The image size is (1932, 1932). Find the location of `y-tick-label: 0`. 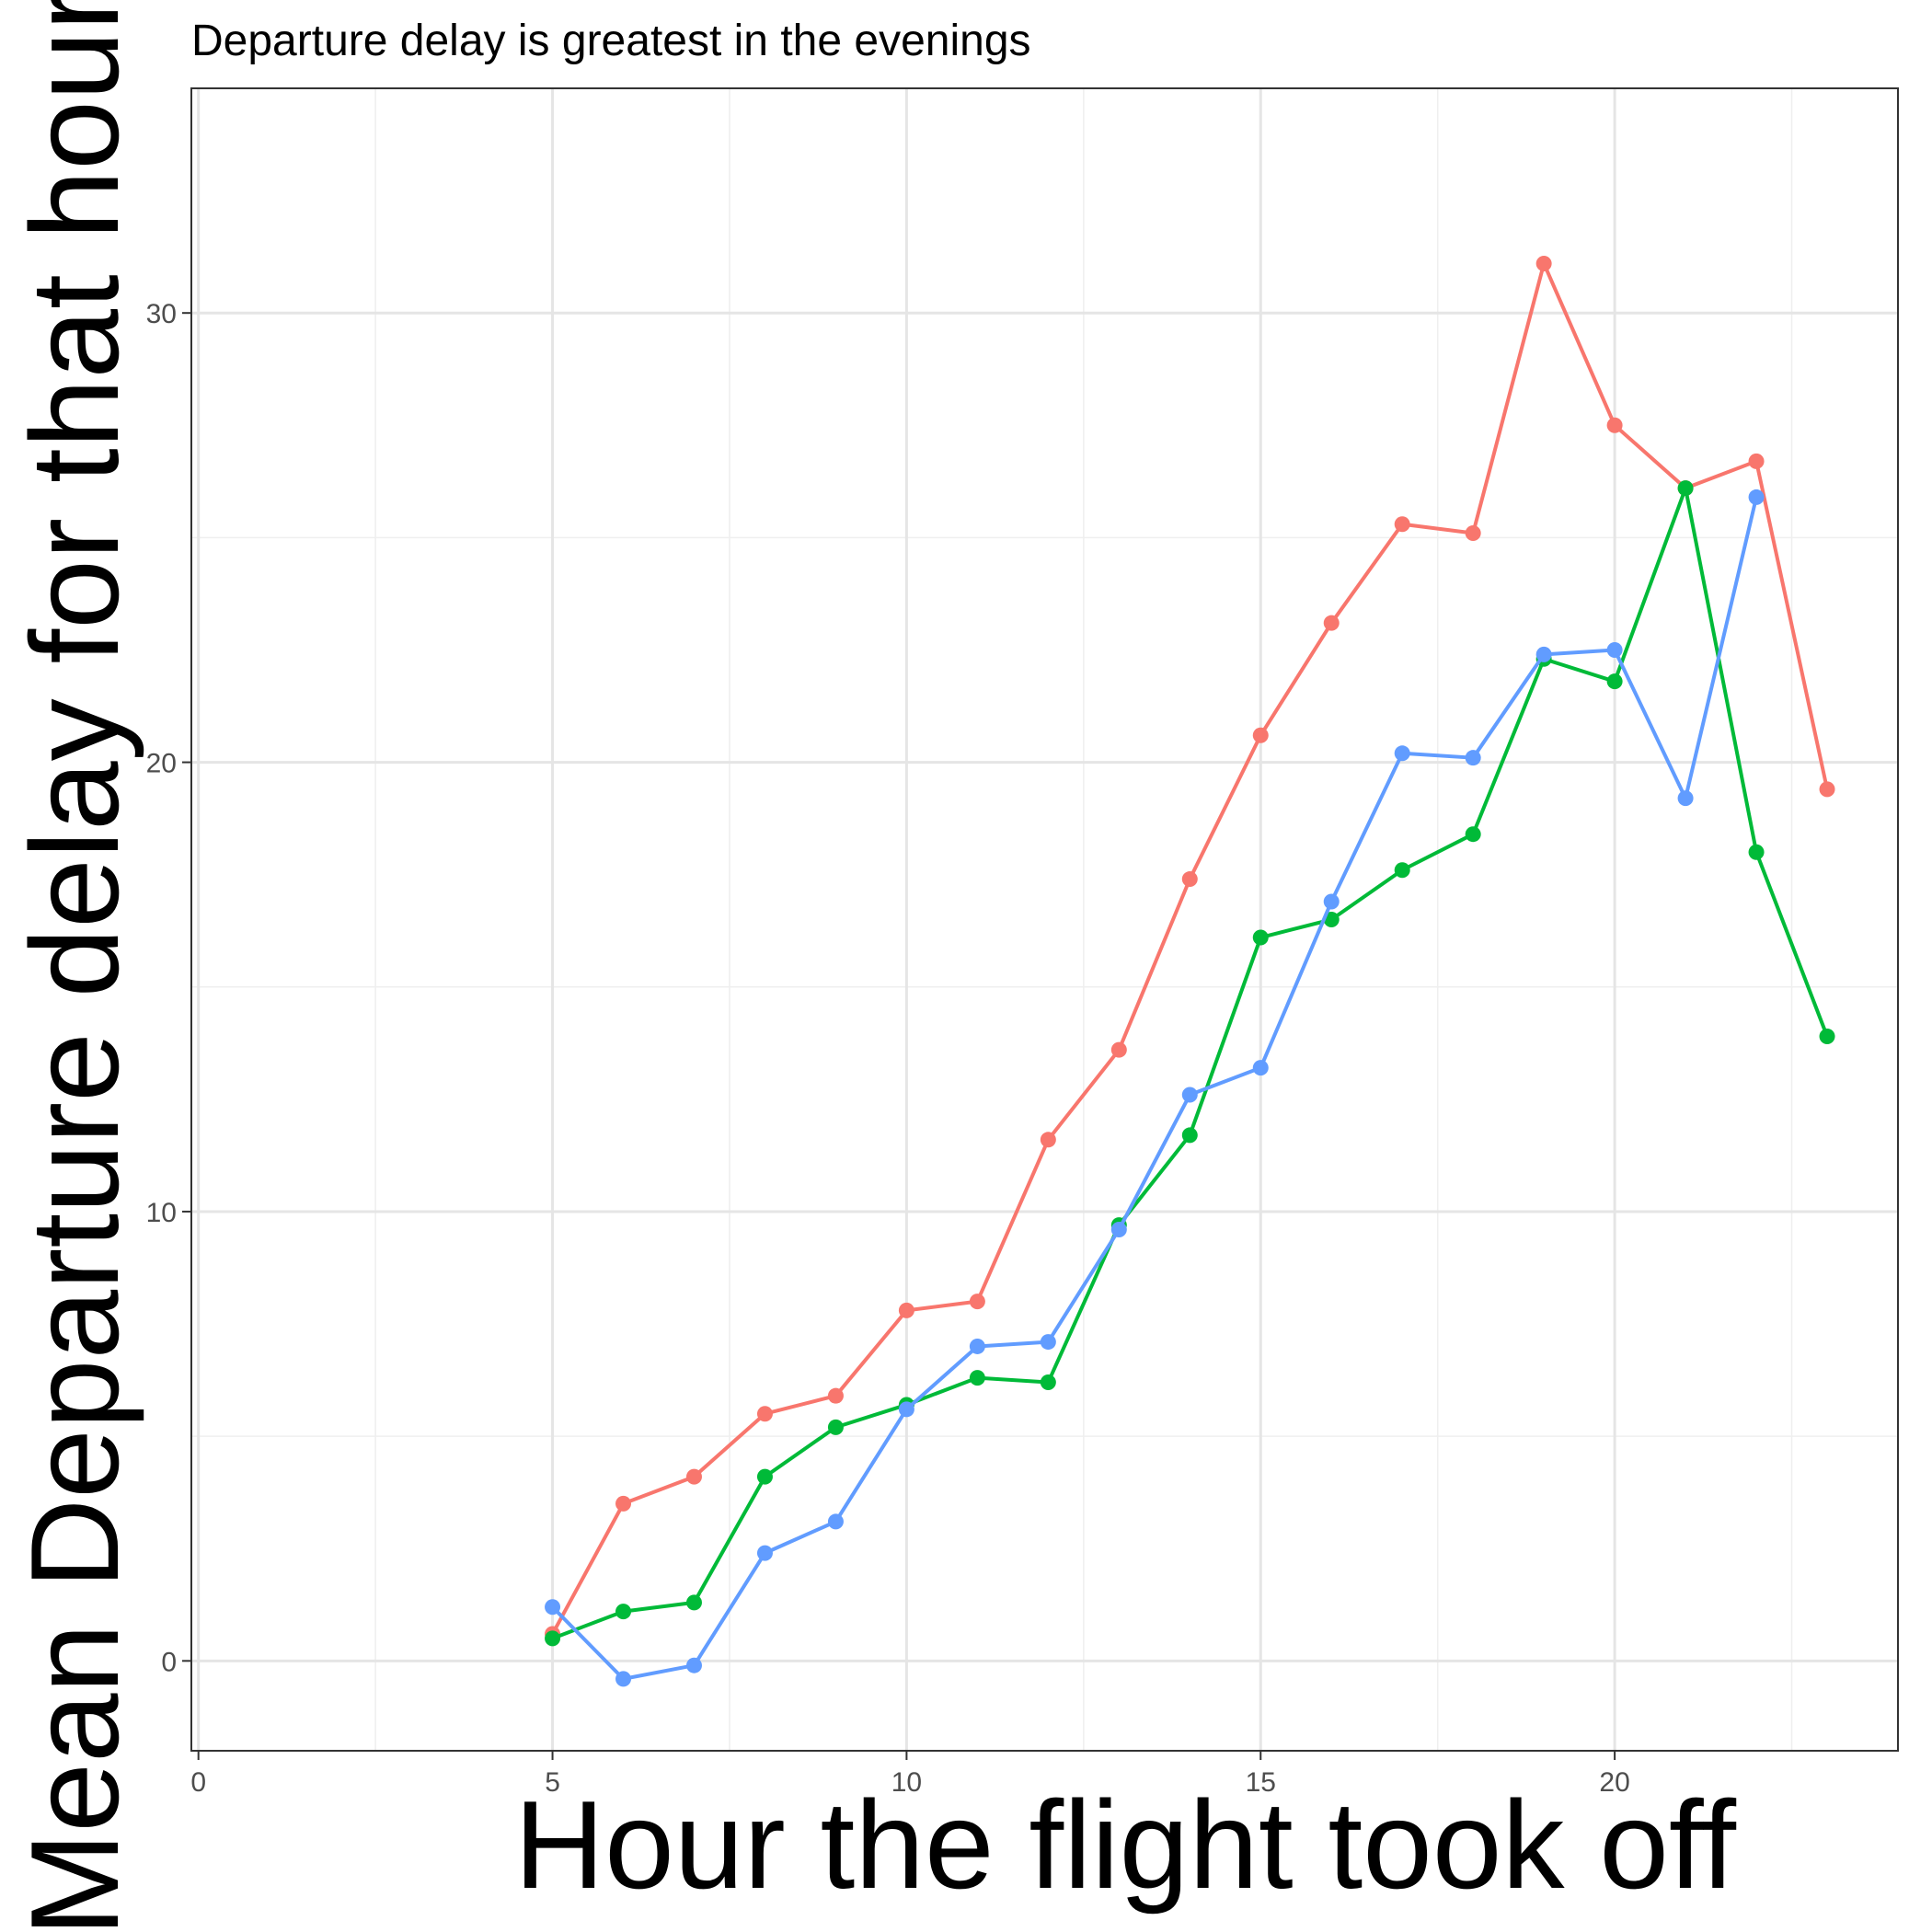

y-tick-label: 0 is located at coordinates (169, 1662).